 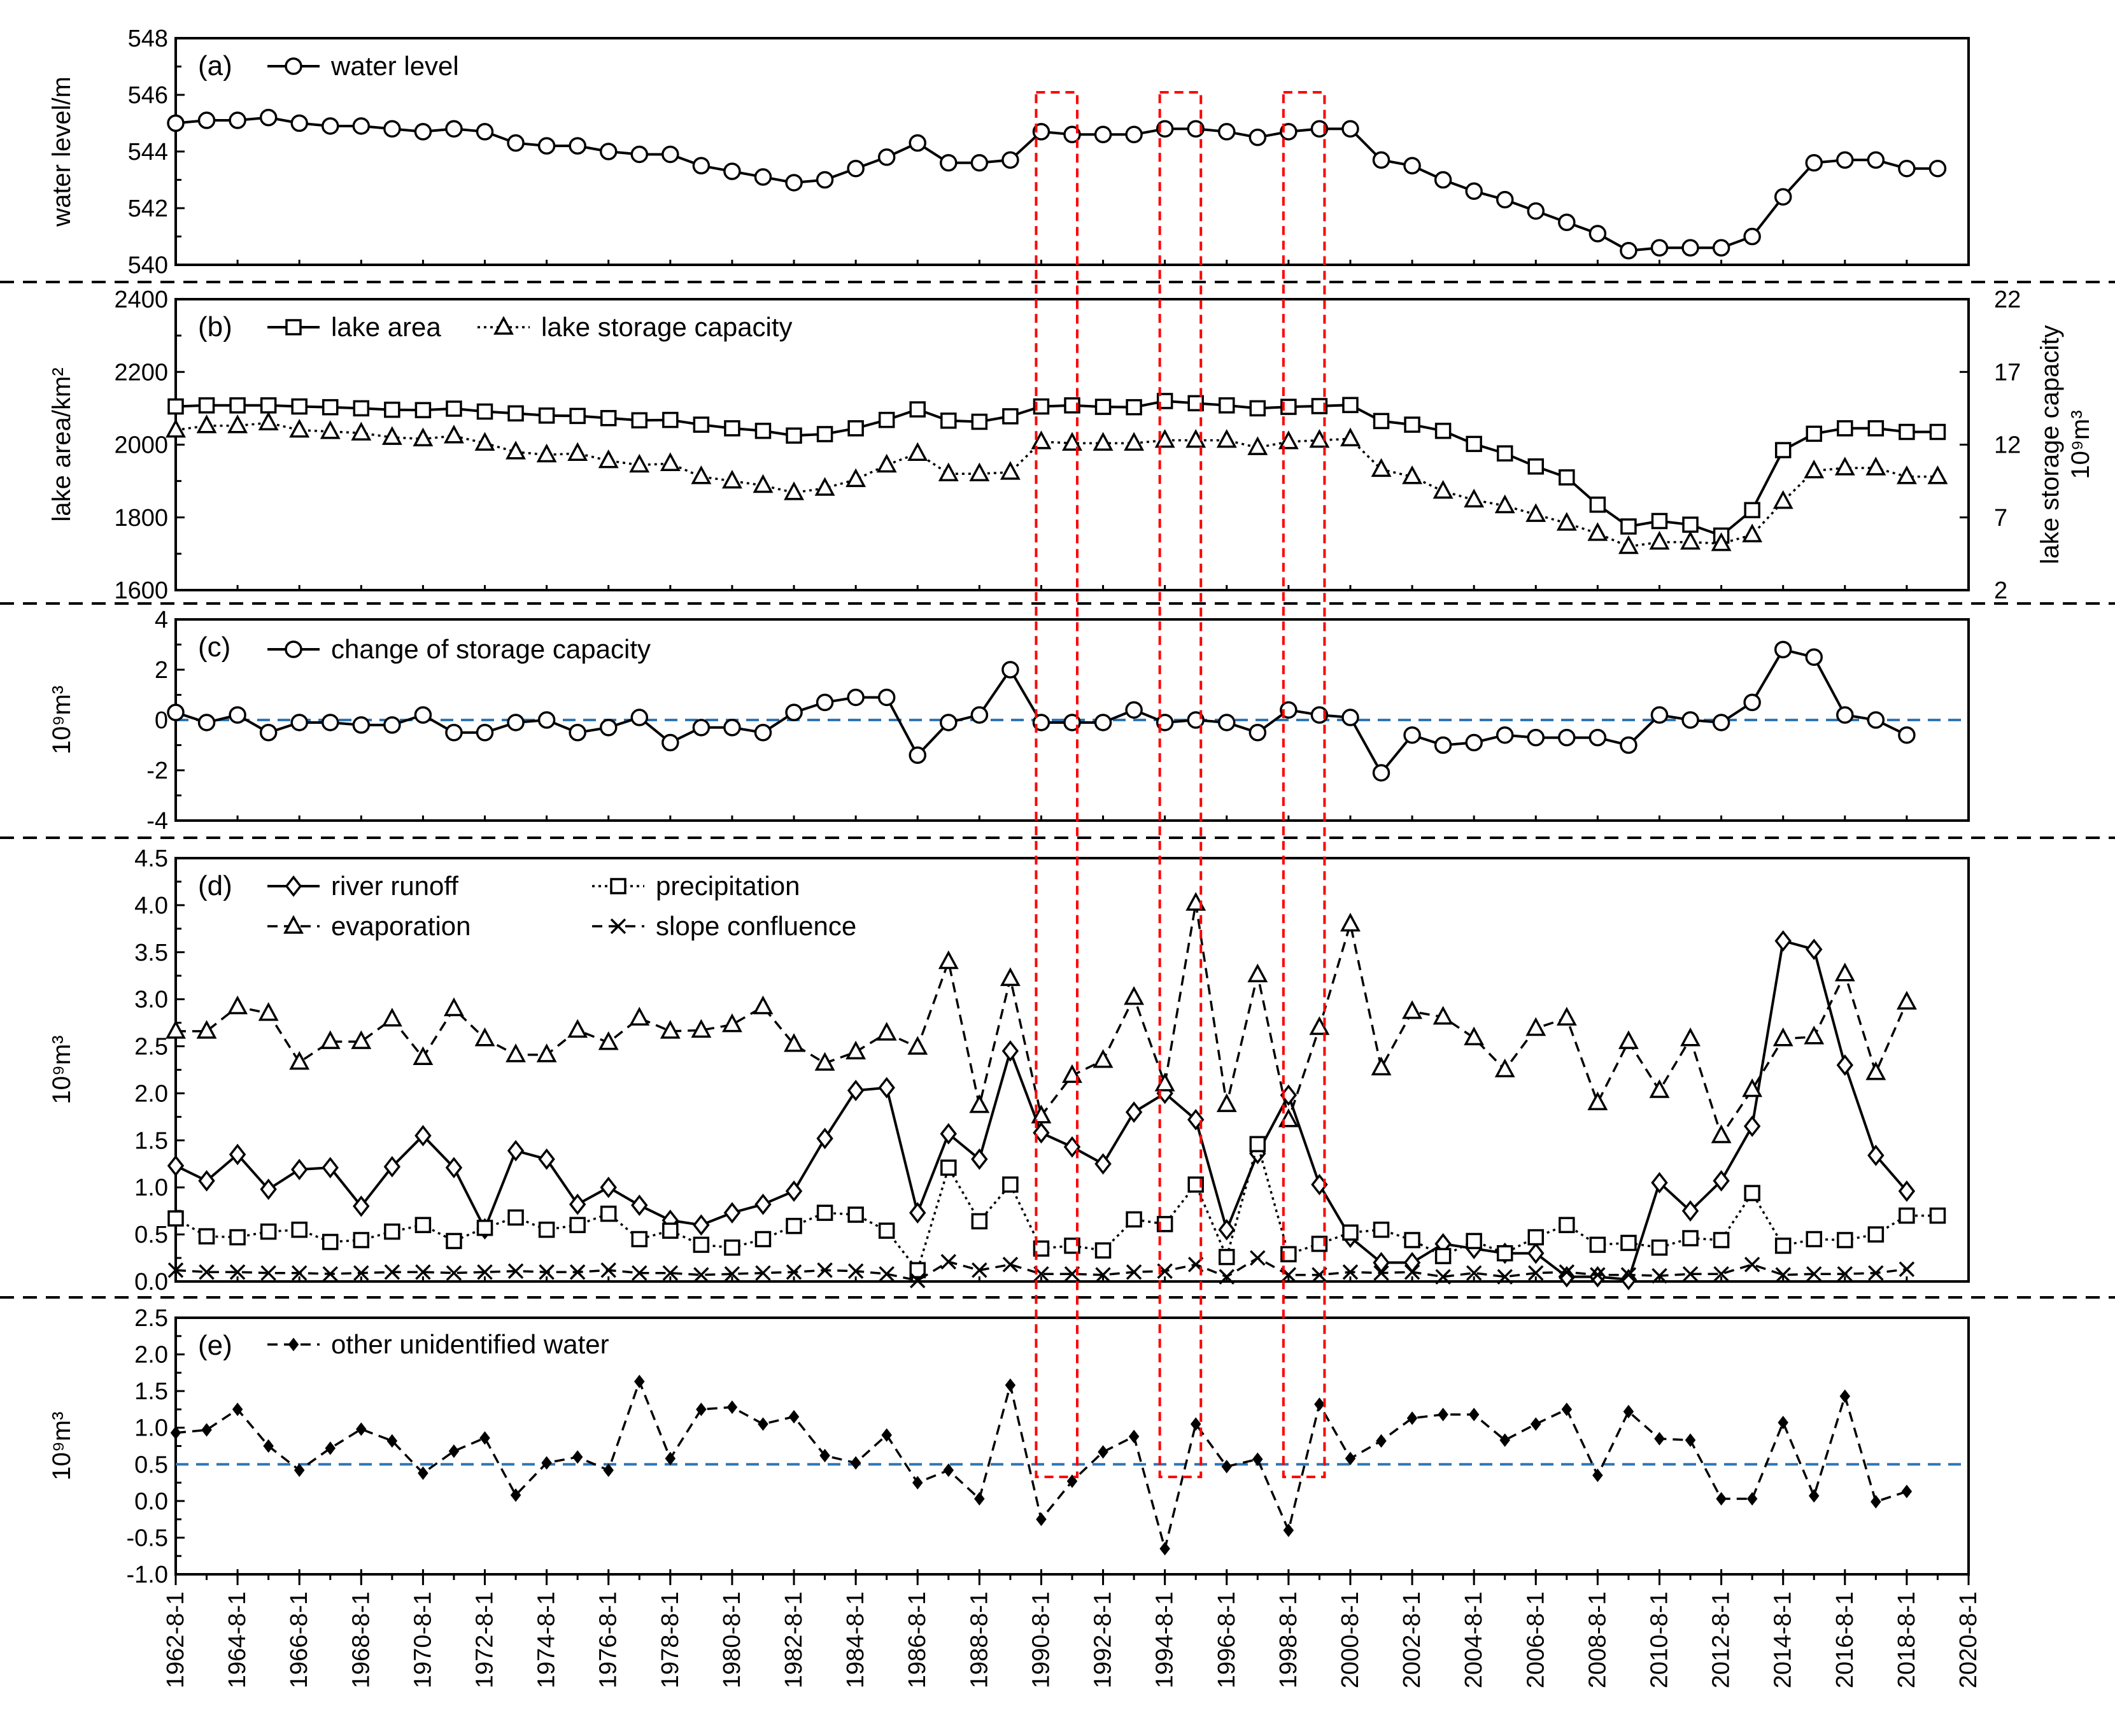 What do you see at coordinates (667, 327) in the screenshot?
I see `lake-storage-capacity-legend-label: lake storage capacity` at bounding box center [667, 327].